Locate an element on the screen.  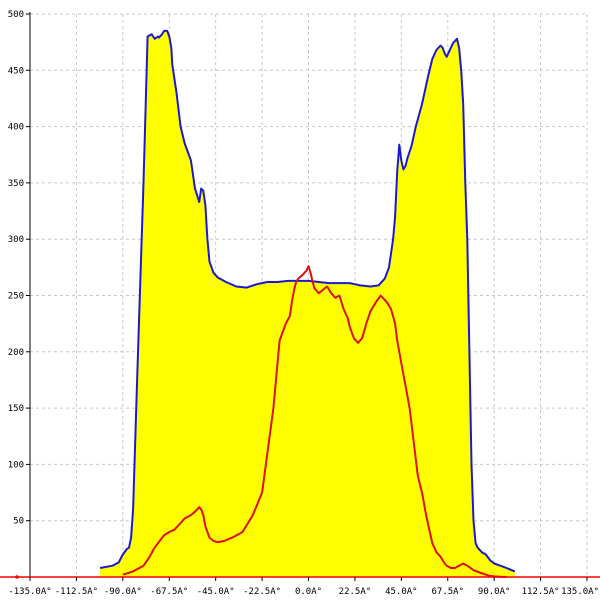
y-tick-label: 100 is located at coordinates (16, 465).